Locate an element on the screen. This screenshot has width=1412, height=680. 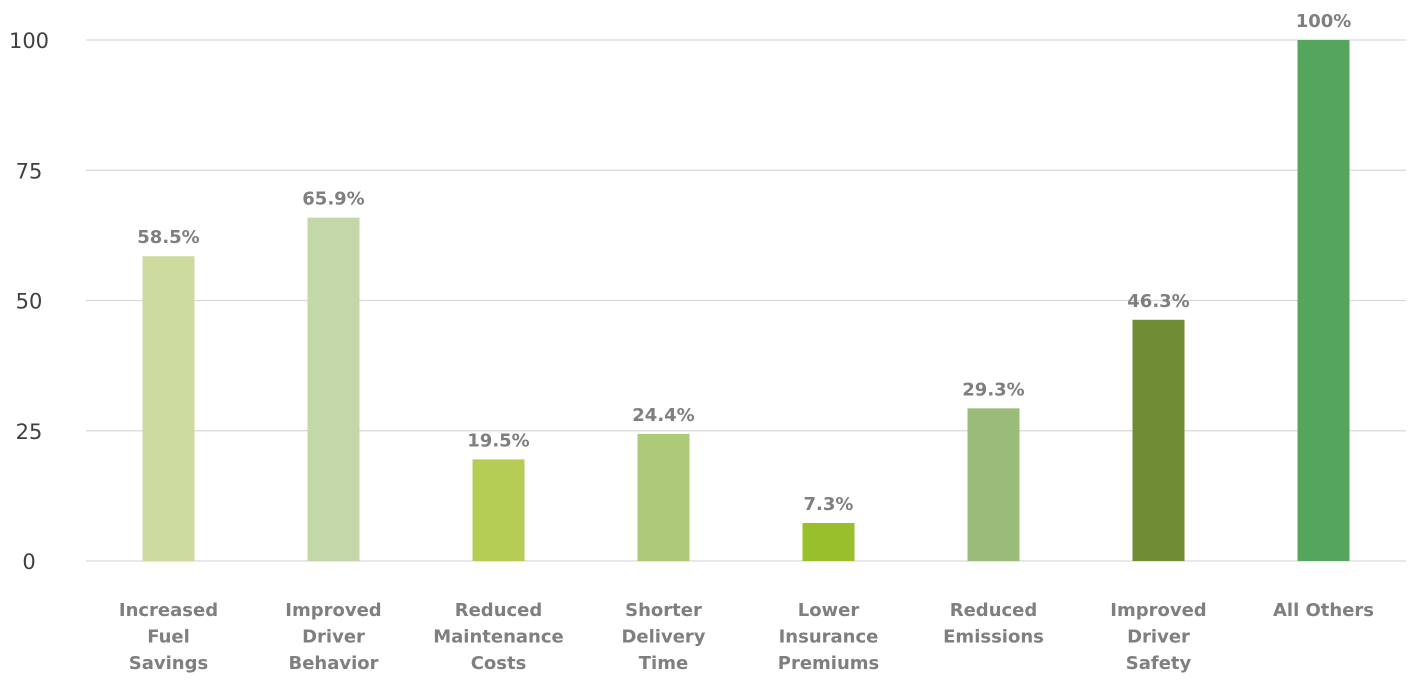
category-label-line: Shorter is located at coordinates (663, 610).